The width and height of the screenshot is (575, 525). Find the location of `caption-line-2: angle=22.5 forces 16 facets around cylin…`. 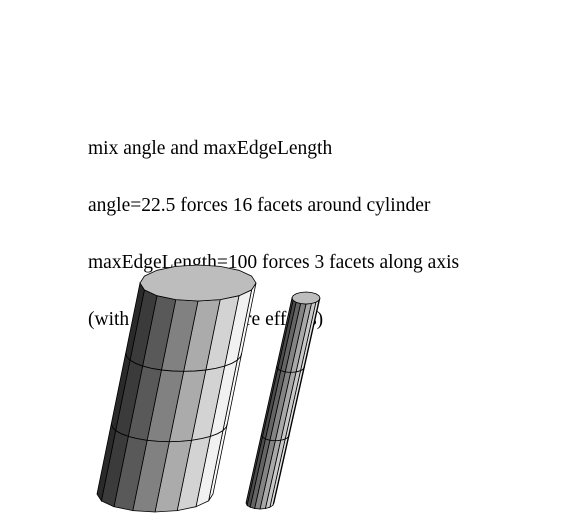

caption-line-2: angle=22.5 forces 16 facets around cylin… is located at coordinates (259, 205).